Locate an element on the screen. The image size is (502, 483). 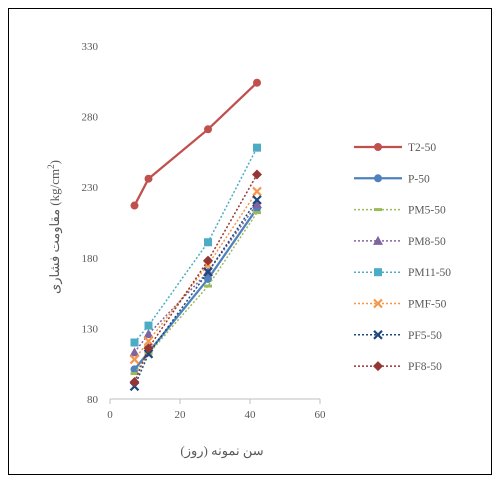
x-tick-label: 0 is located at coordinates (110, 415).